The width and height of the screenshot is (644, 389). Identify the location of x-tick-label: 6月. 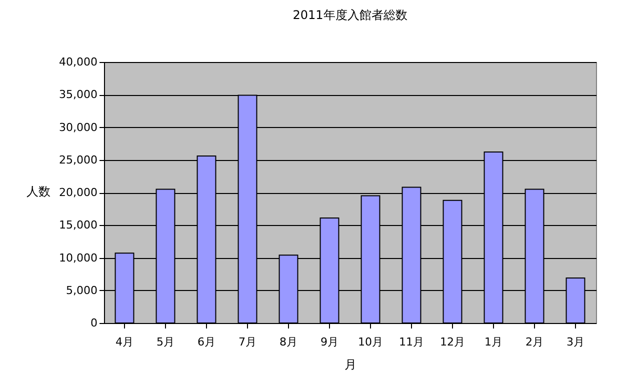
(207, 342).